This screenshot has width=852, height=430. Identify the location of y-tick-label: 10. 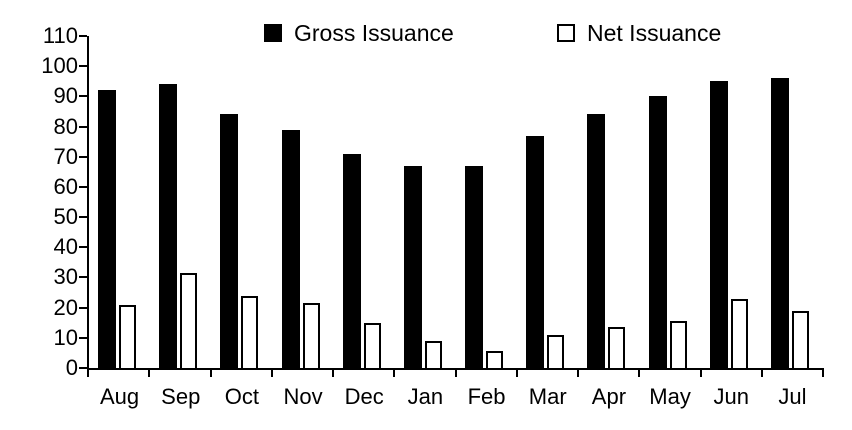
(65, 337).